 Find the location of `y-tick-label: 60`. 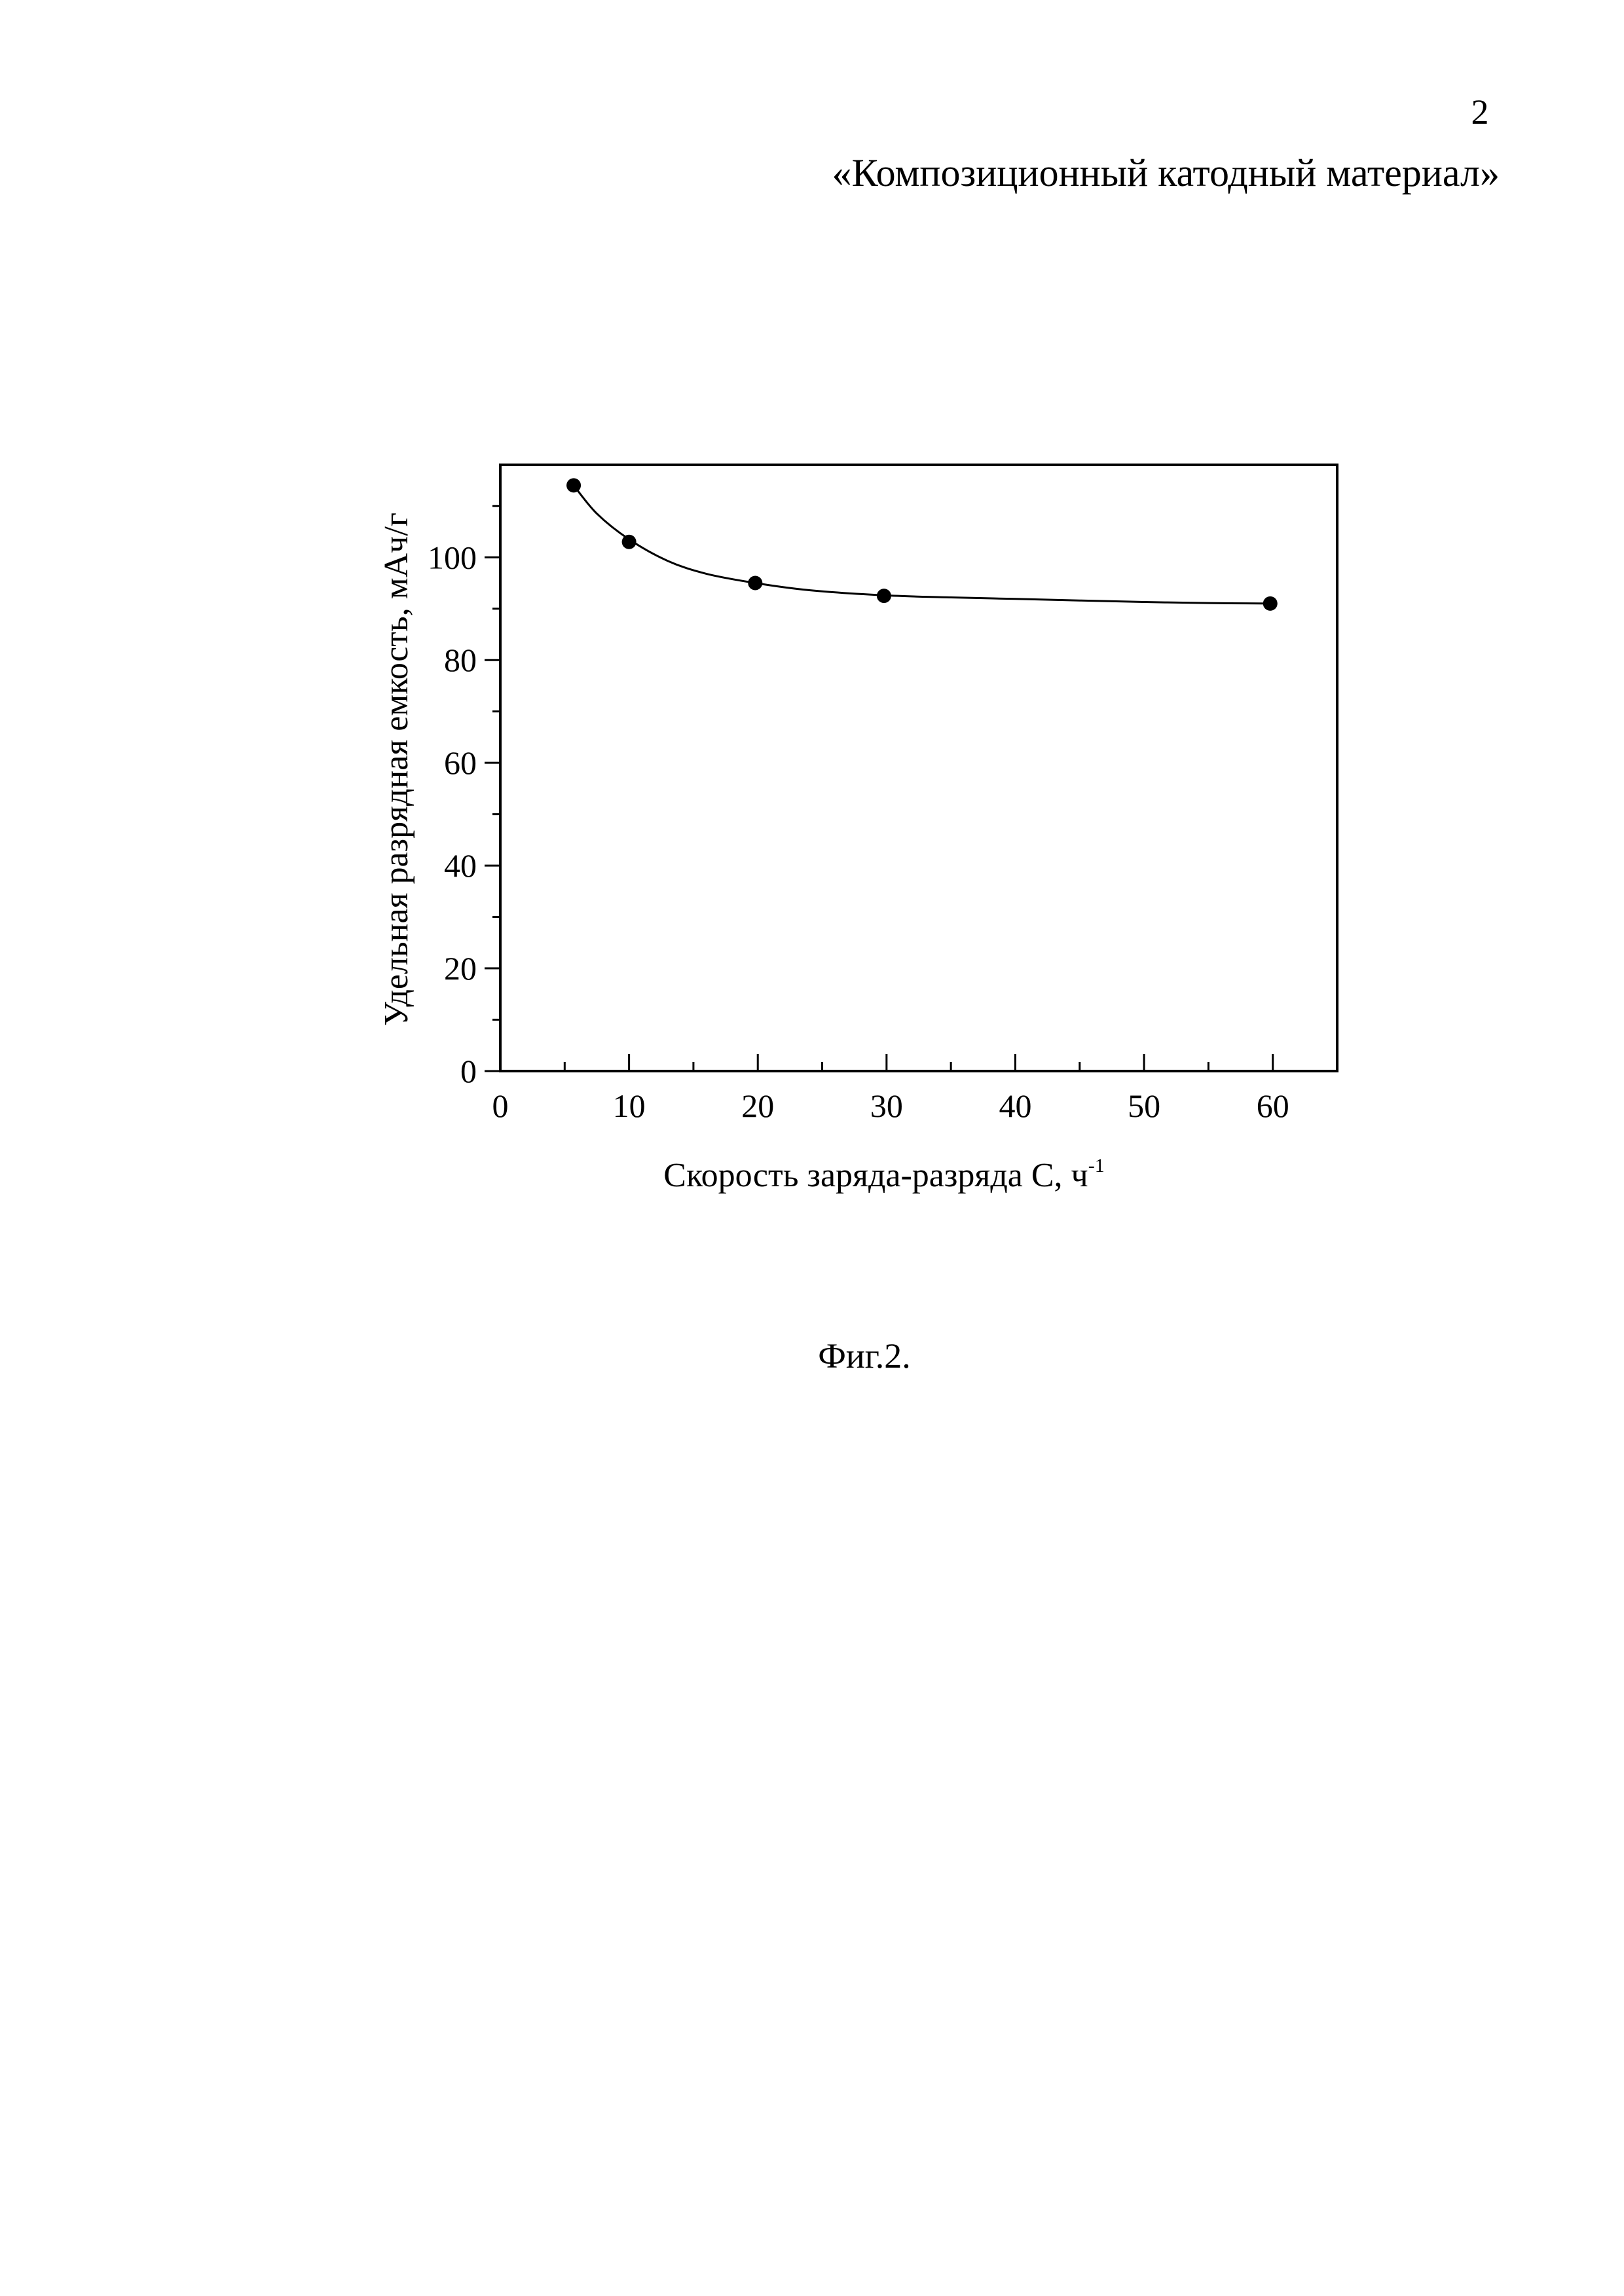

y-tick-label: 60 is located at coordinates (460, 762).